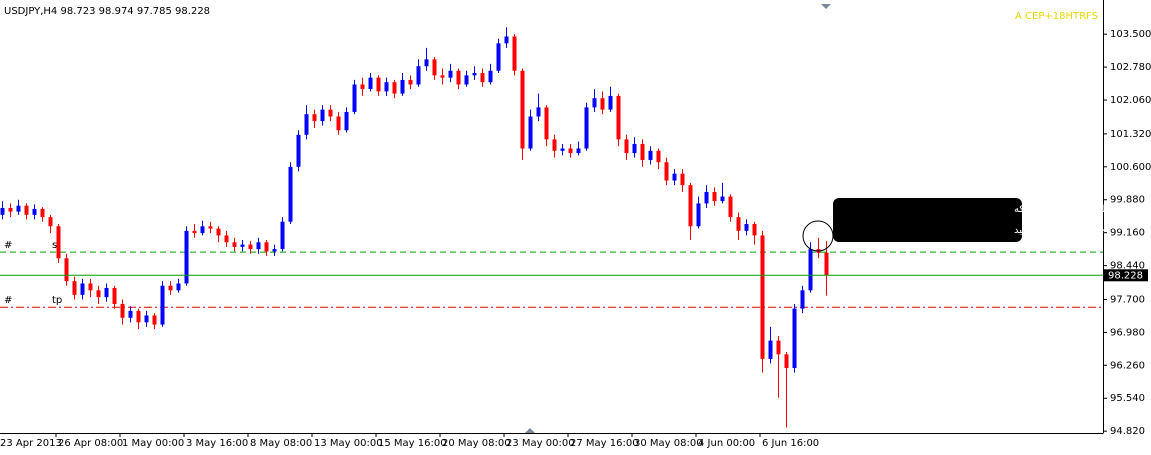 This screenshot has width=1151, height=455. I want to click on y-tick-label: 102.060, so click(1130, 100).